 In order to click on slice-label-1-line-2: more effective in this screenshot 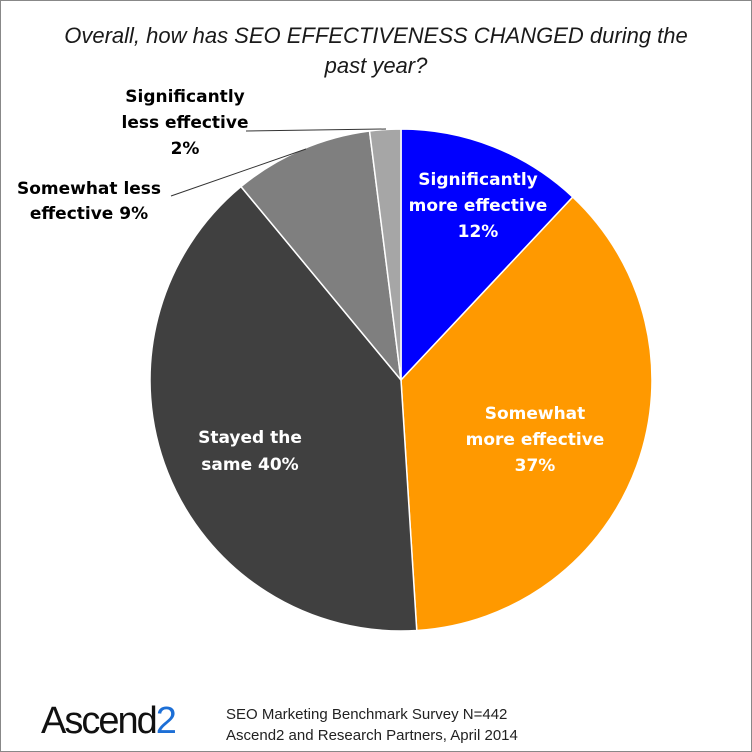, I will do `click(478, 206)`.